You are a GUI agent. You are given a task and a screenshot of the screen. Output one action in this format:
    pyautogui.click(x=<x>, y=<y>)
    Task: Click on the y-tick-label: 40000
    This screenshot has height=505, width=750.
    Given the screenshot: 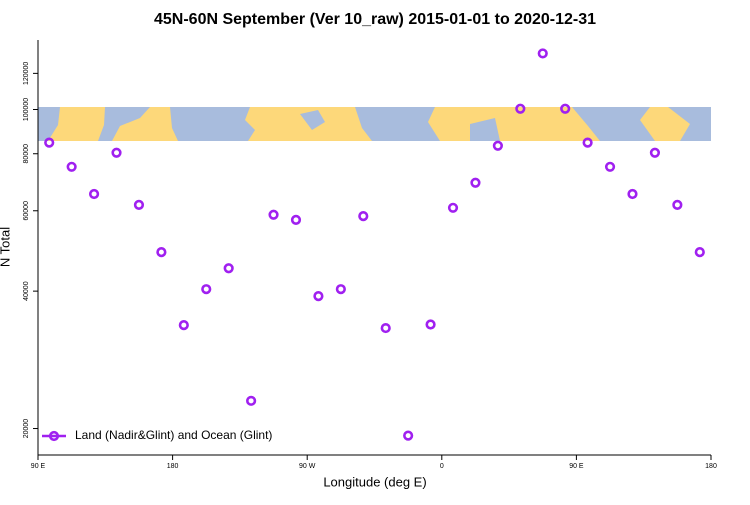 What is the action you would take?
    pyautogui.click(x=26, y=291)
    